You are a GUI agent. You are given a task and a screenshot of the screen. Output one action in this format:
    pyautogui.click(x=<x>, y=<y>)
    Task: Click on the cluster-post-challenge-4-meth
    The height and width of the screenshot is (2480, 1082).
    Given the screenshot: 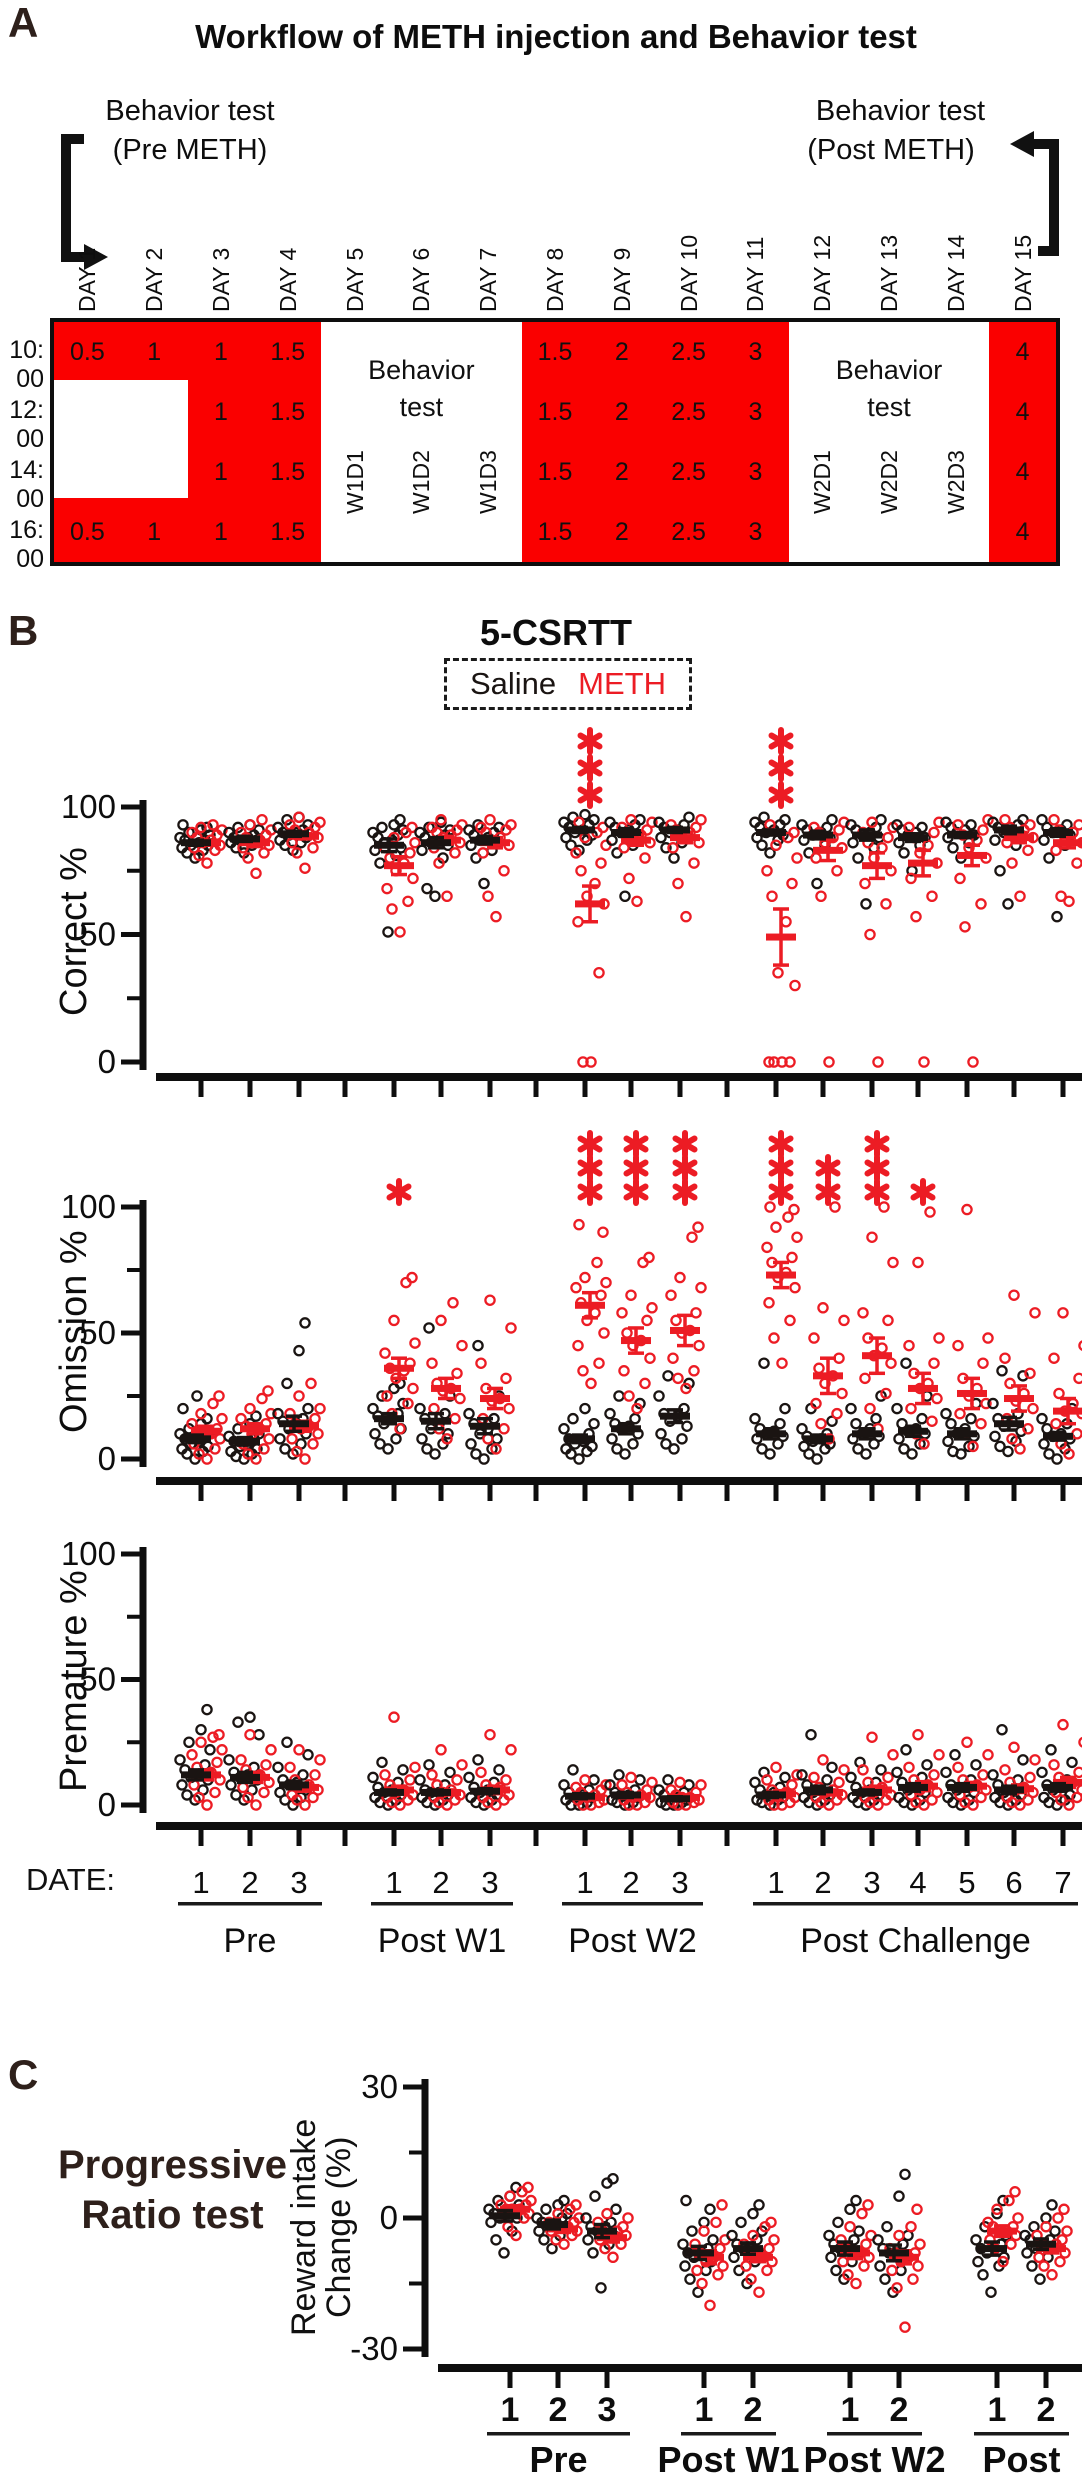 What is the action you would take?
    pyautogui.click(x=924, y=1328)
    